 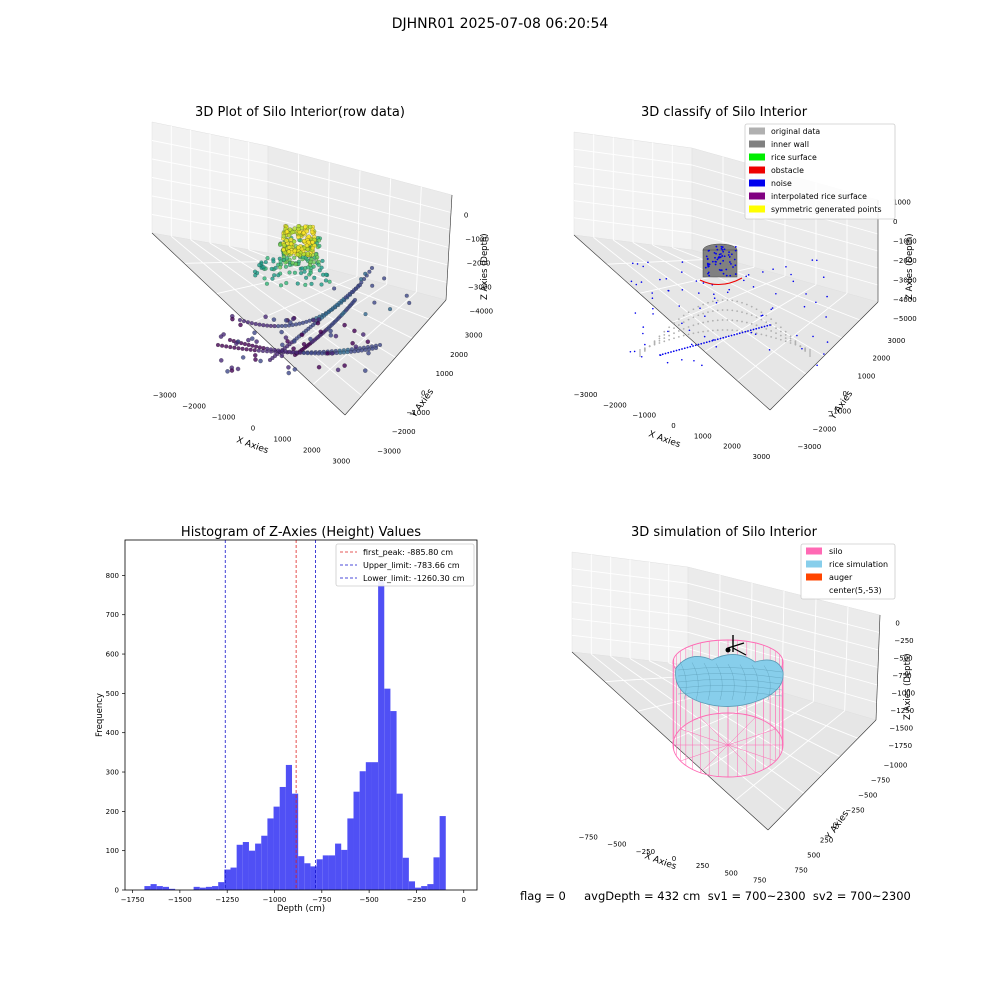 I want to click on simulation-3d-silo, so click(x=728, y=706).